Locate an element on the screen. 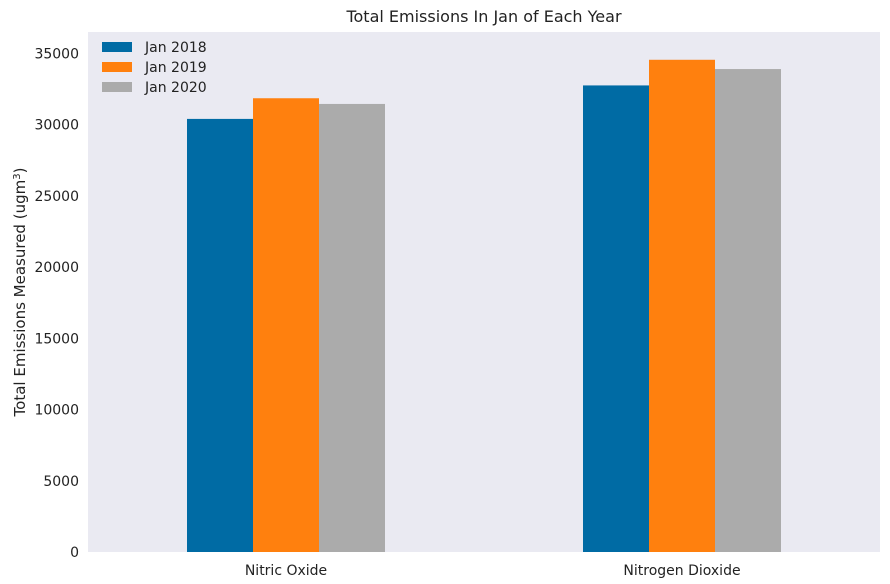 The image size is (890, 584). y-axis-ticks: 0 5000 10000 15000 20000 25000 30000 35000 is located at coordinates (56, 303).